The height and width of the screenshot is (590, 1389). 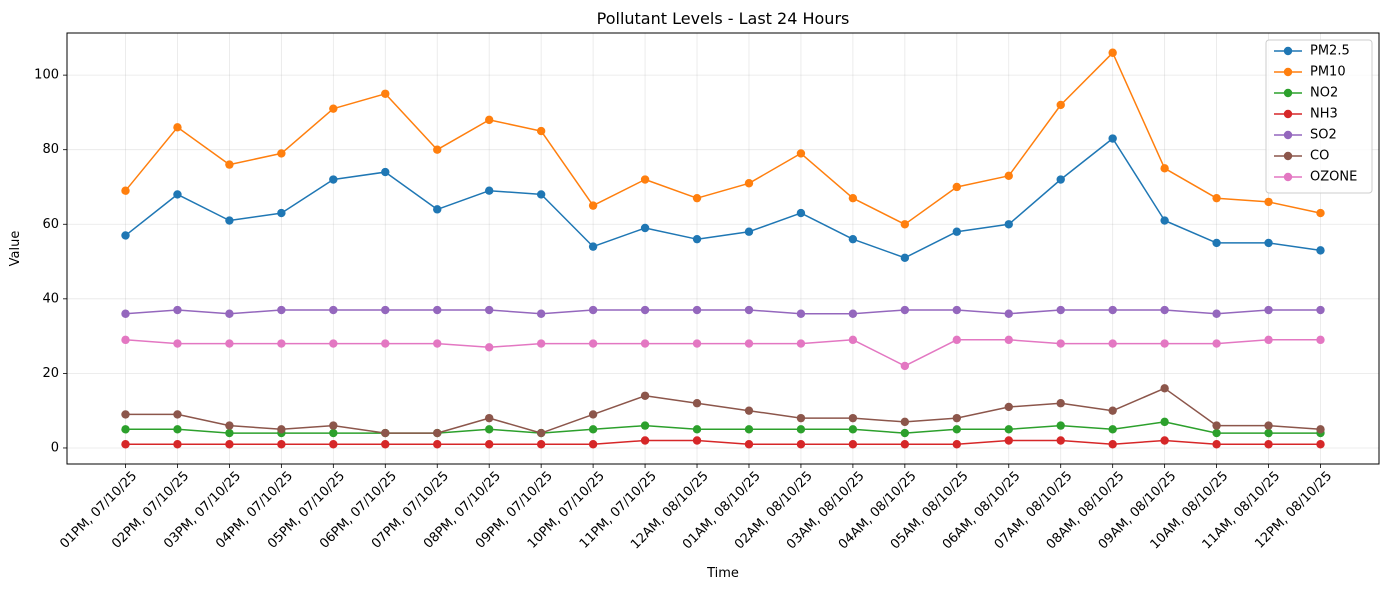 I want to click on series-line-ozone, so click(x=723, y=353).